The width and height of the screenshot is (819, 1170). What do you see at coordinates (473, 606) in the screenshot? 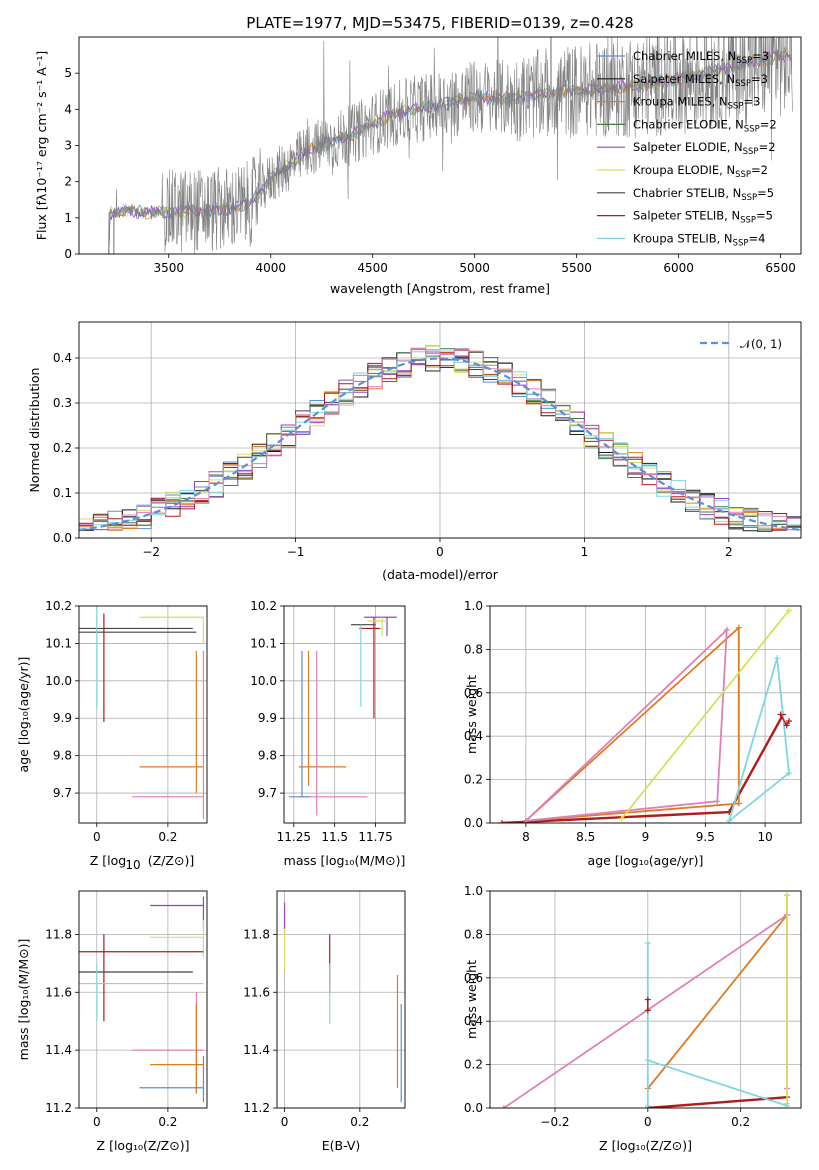
I see `mass_weight_vs_age-ytick-label: 1.0` at bounding box center [473, 606].